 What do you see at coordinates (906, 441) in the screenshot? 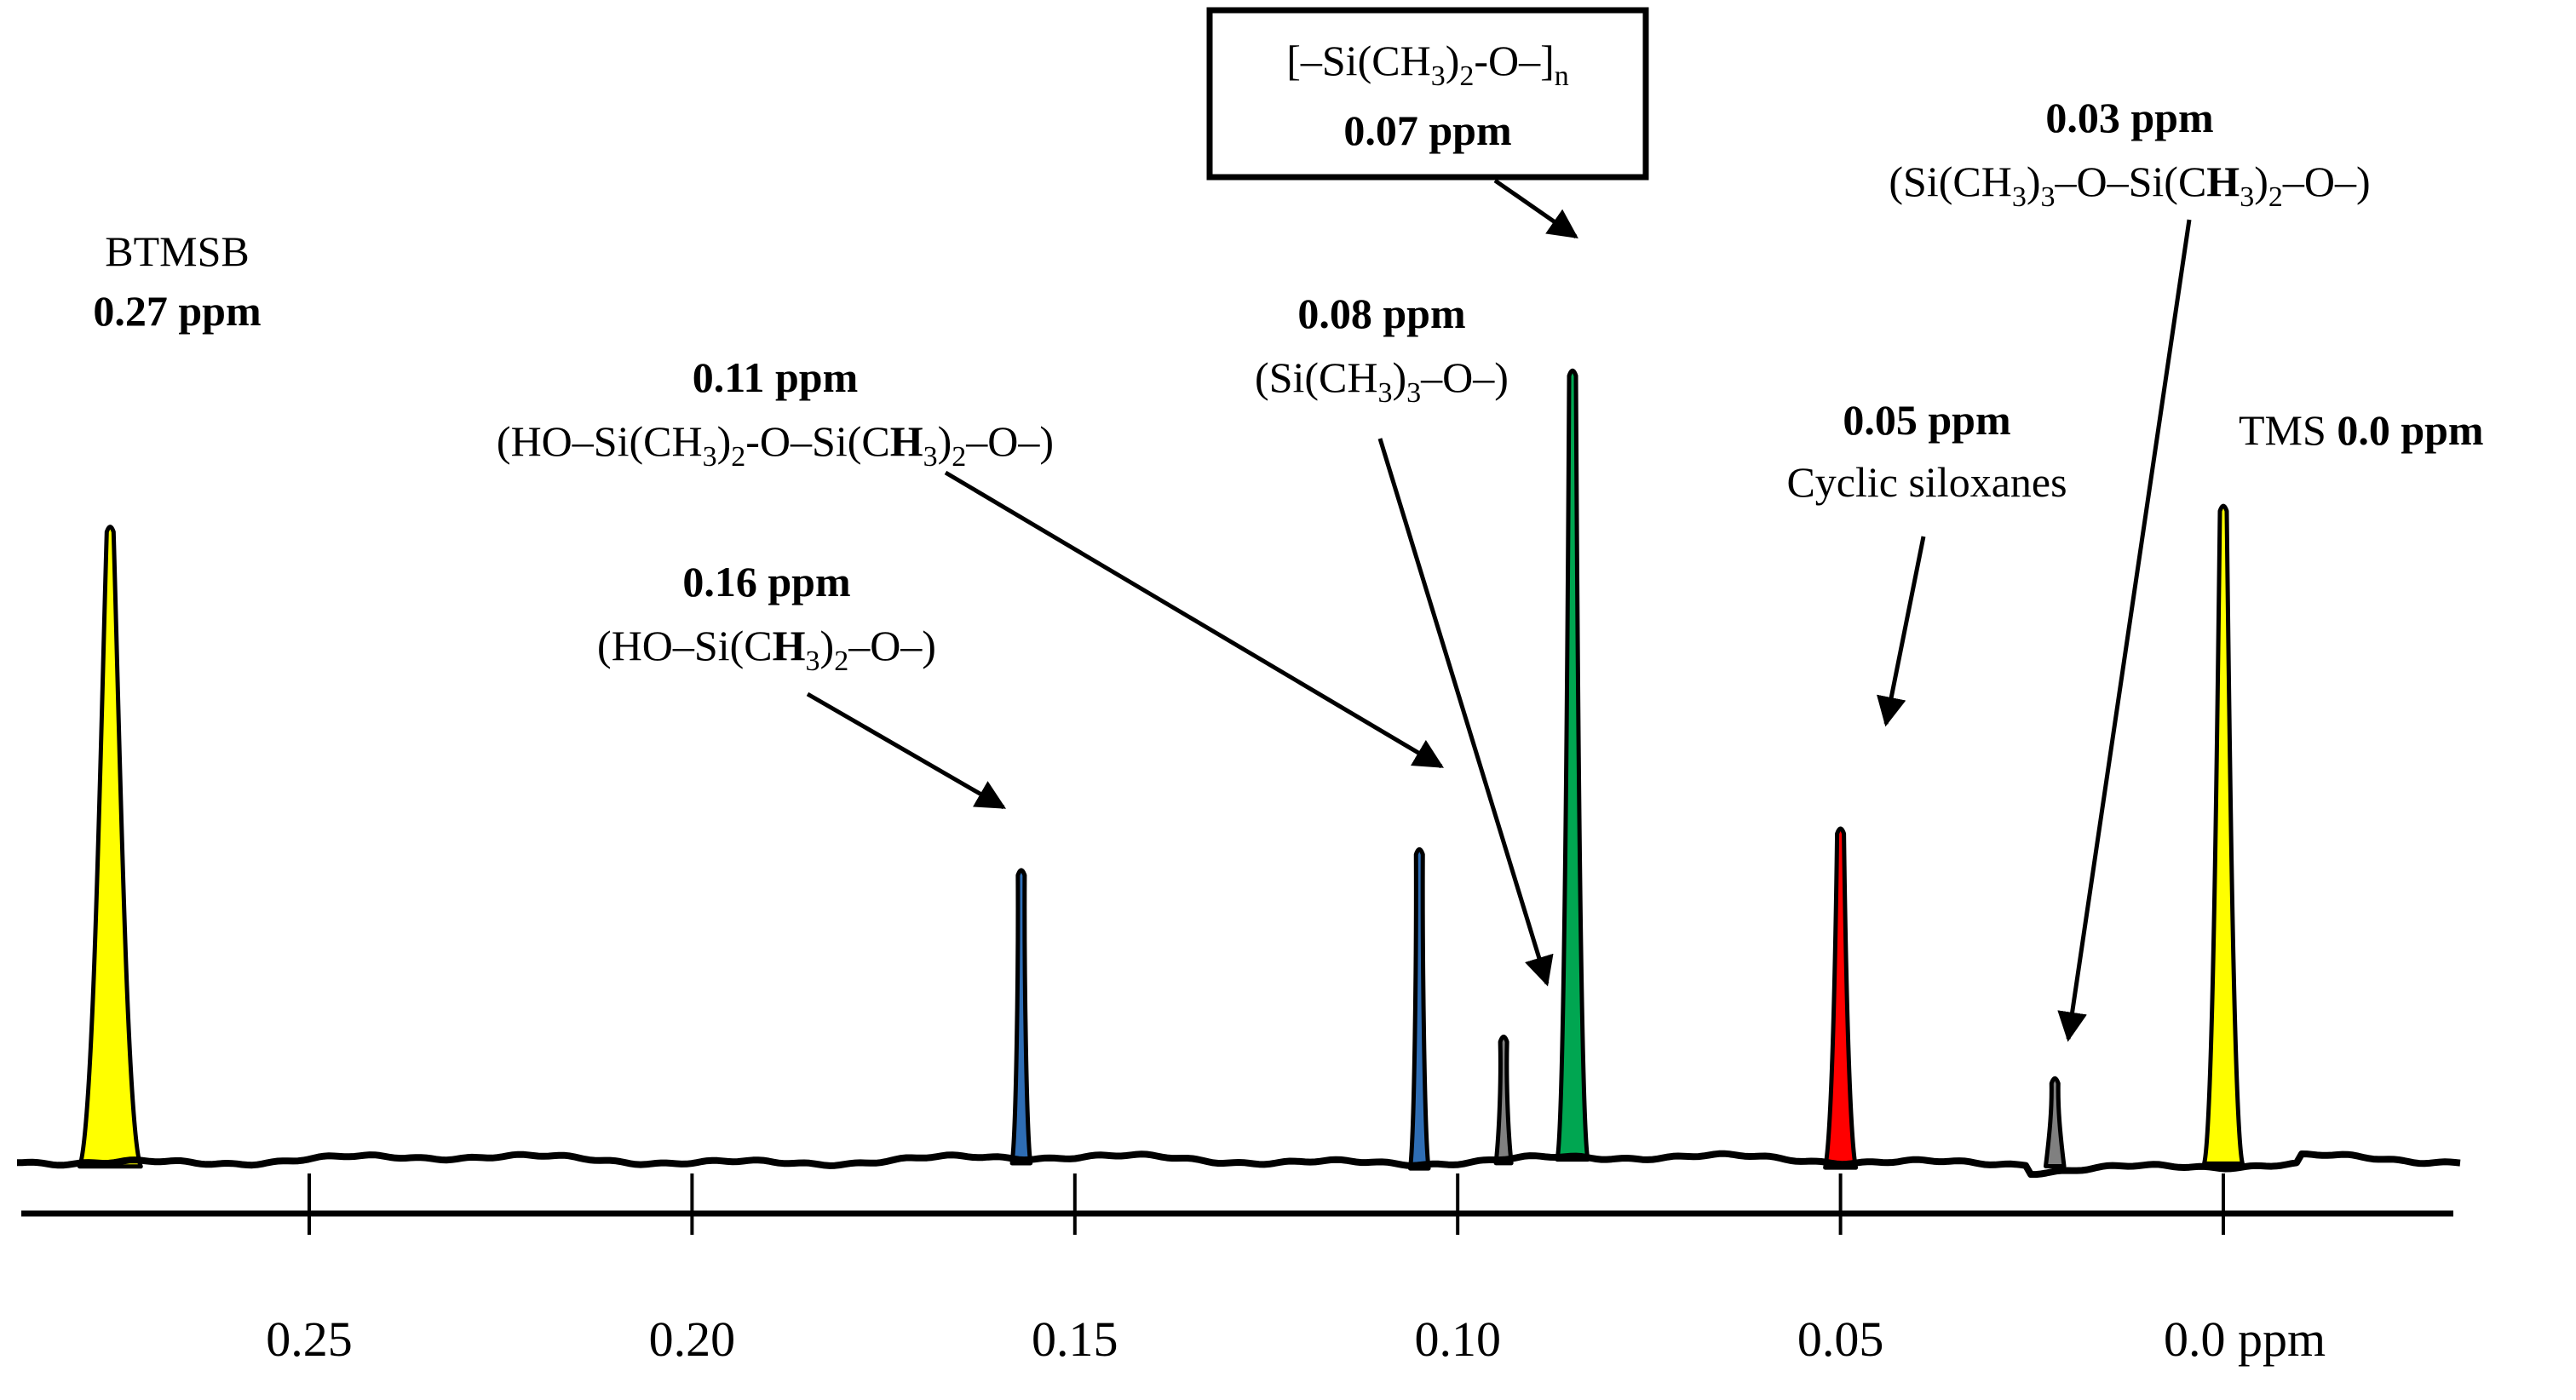
I see `ho-si-o-si-o-formula-part-5: H` at bounding box center [906, 441].